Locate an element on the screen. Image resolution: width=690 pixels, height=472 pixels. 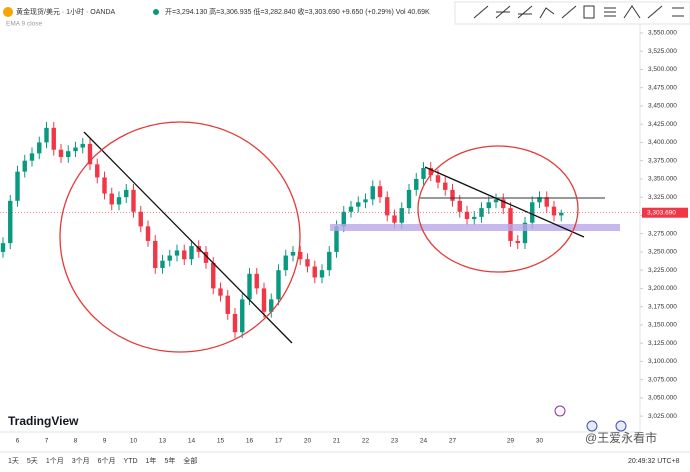
x-tick-label: 9 is located at coordinates (105, 441).